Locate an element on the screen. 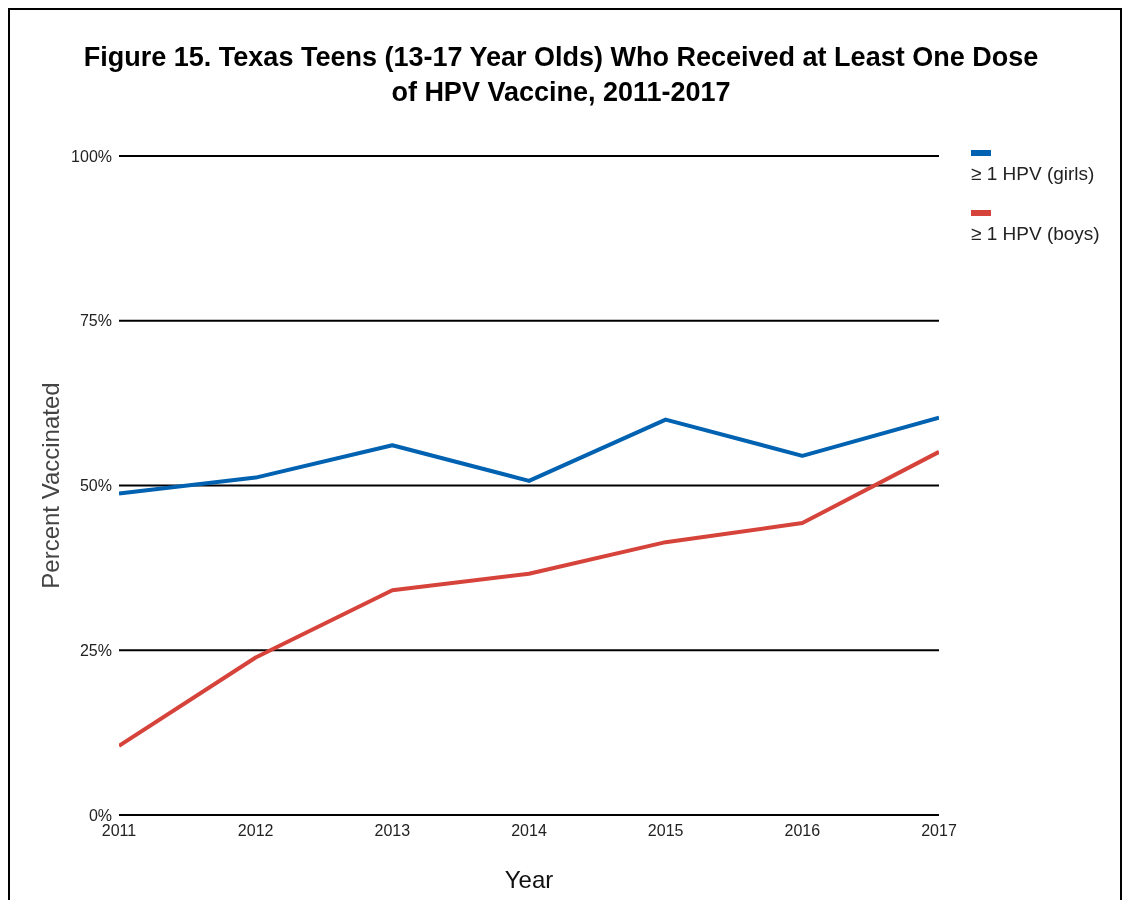 The width and height of the screenshot is (1122, 900). x-tick-label: 2012 is located at coordinates (255, 831).